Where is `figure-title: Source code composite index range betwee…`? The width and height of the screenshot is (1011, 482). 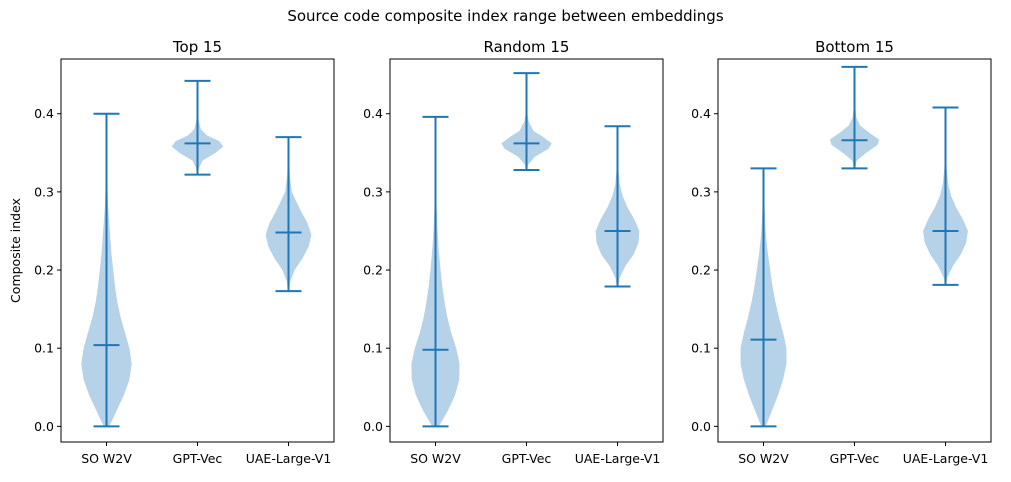
figure-title: Source code composite index range betwee… is located at coordinates (505, 16).